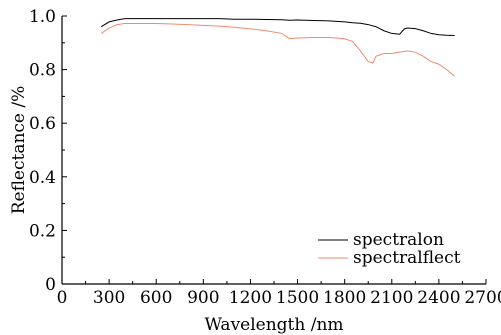  What do you see at coordinates (297, 298) in the screenshot?
I see `x-tick-label: 1500` at bounding box center [297, 298].